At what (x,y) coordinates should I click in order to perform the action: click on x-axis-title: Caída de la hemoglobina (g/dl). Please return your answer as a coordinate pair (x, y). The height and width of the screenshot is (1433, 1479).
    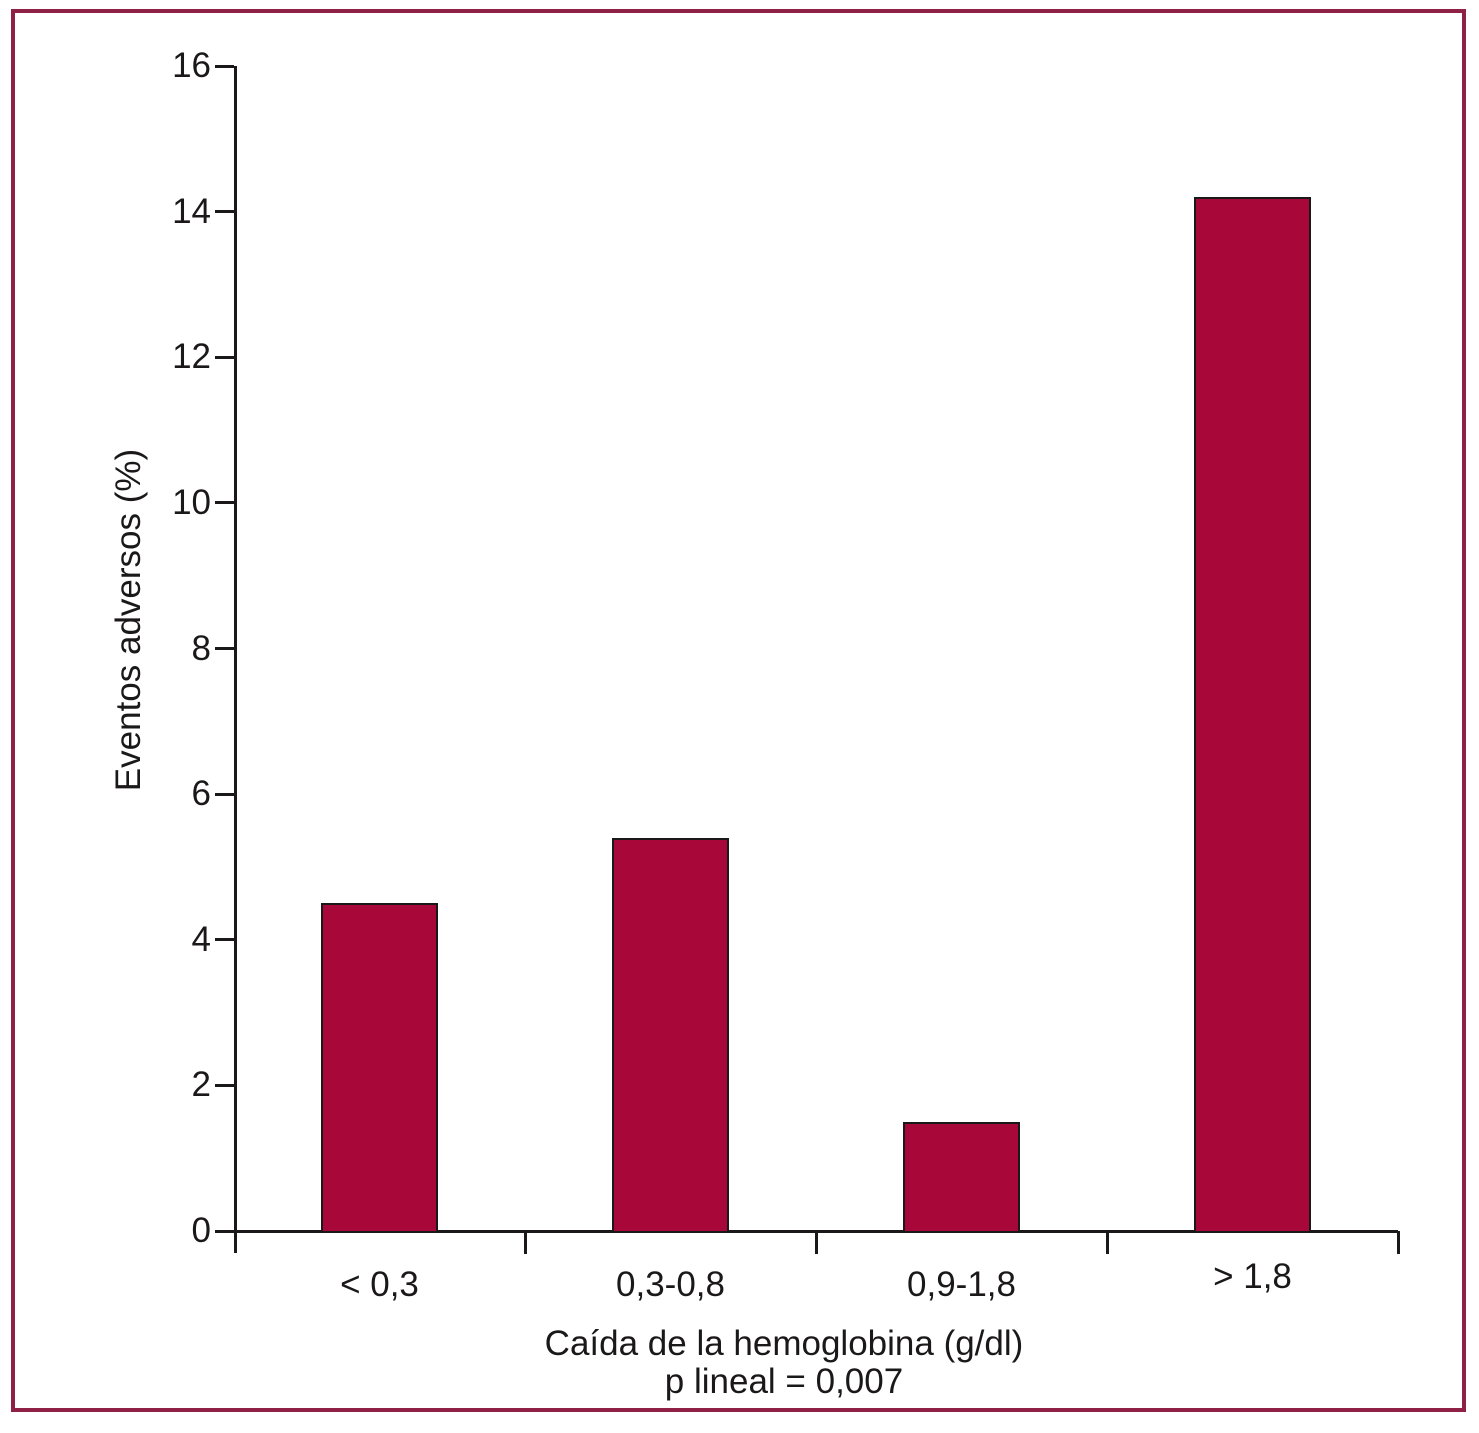
    Looking at the image, I should click on (784, 1343).